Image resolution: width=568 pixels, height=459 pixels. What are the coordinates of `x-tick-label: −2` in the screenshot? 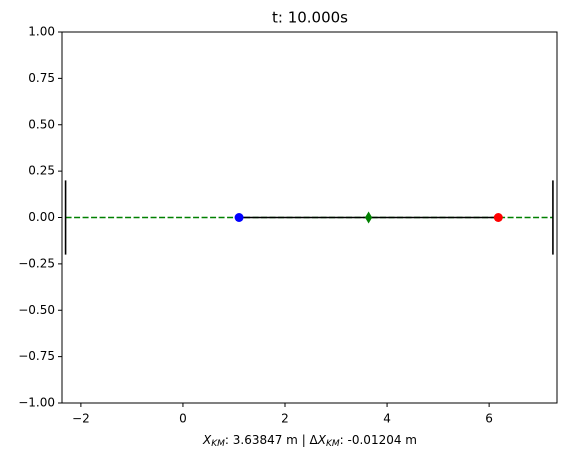 It's located at (81, 419).